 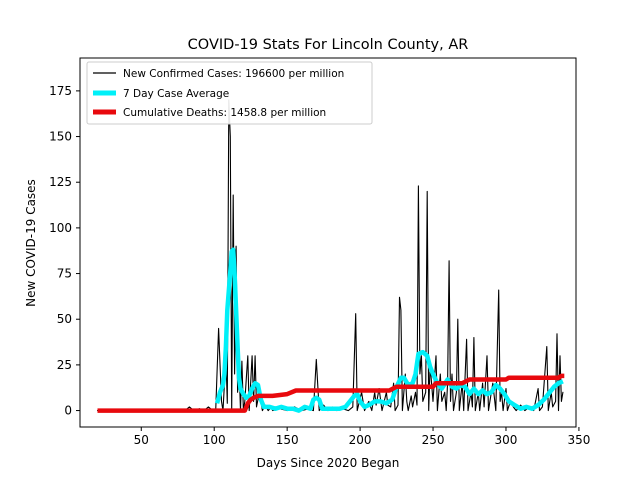 What do you see at coordinates (68, 411) in the screenshot?
I see `y-tick-label: 0` at bounding box center [68, 411].